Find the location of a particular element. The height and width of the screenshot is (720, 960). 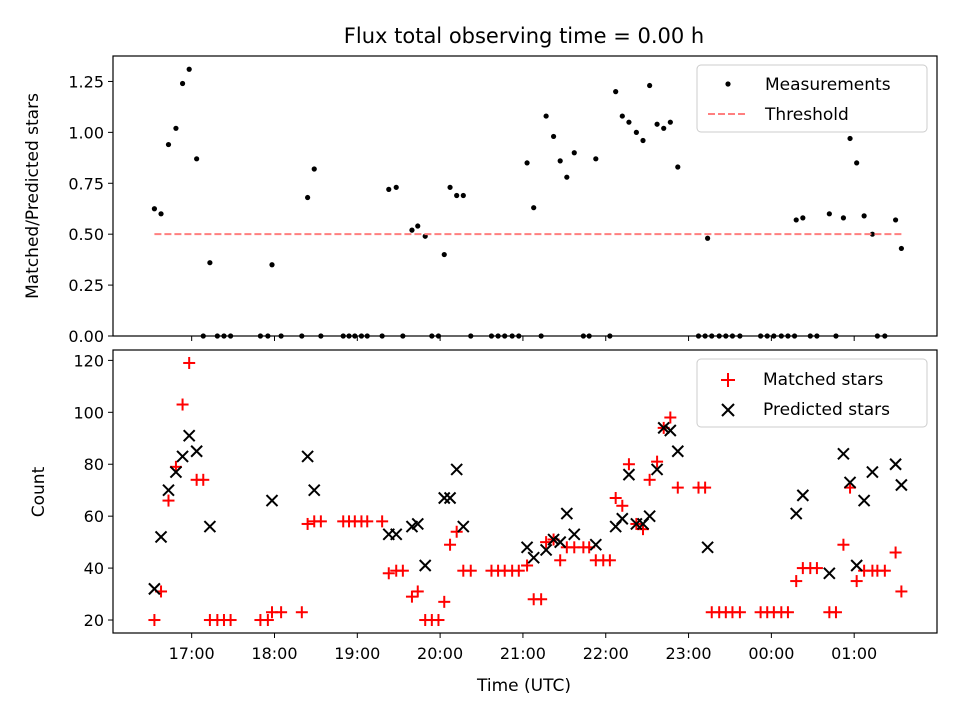

count-y-axis: 20 40 60 80 100 120 is located at coordinates (93, 490).